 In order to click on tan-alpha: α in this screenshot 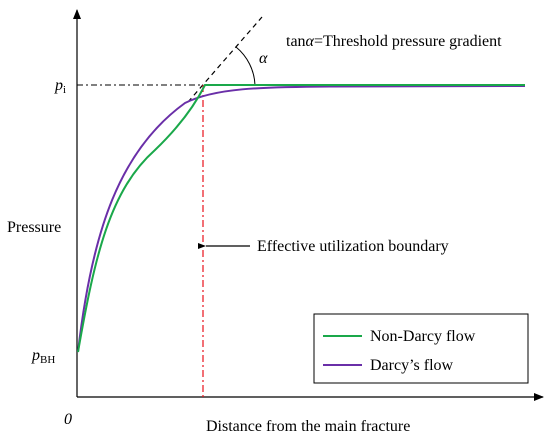, I will do `click(310, 41)`.